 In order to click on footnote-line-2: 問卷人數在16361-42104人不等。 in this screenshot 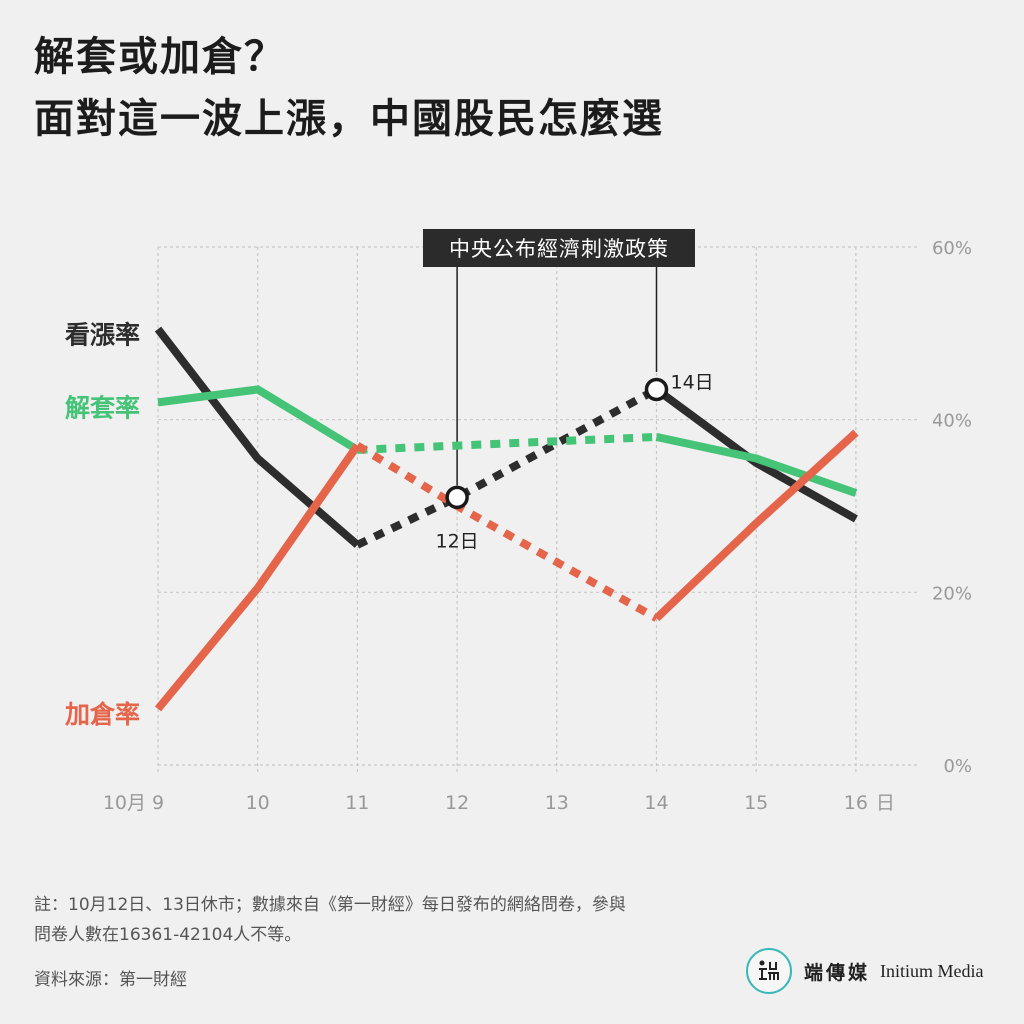, I will do `click(168, 935)`.